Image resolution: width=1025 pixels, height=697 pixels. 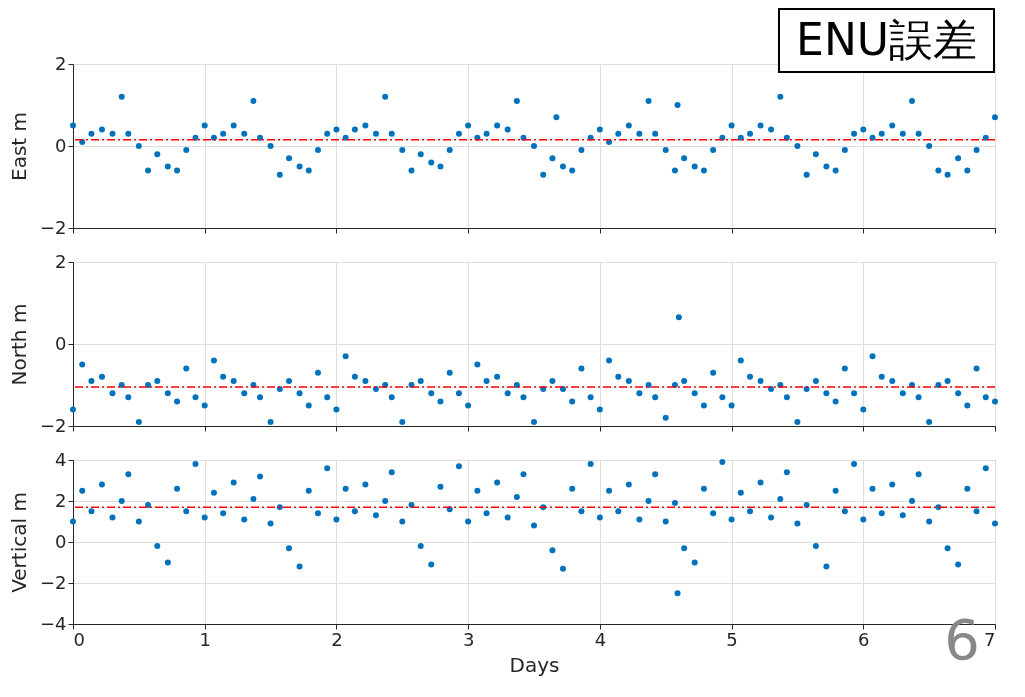 What do you see at coordinates (886, 40) in the screenshot?
I see `chart-title: ENU誤差` at bounding box center [886, 40].